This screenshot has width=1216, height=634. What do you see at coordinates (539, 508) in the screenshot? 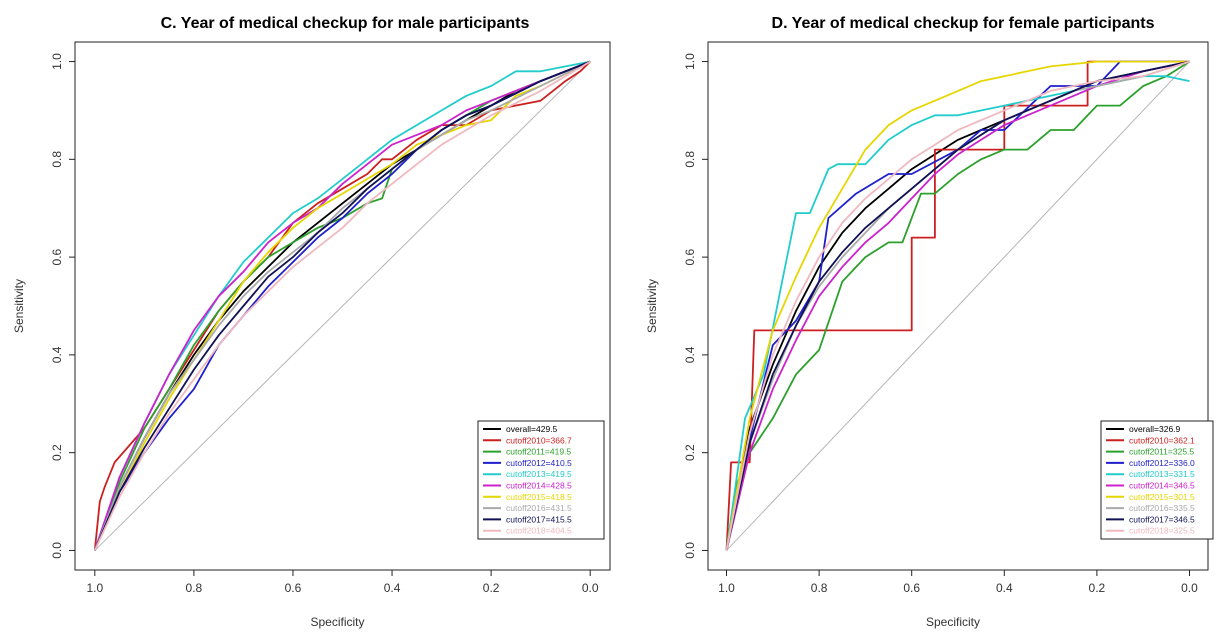
I see `legend-entry: cutoff2016=431.5` at bounding box center [539, 508].